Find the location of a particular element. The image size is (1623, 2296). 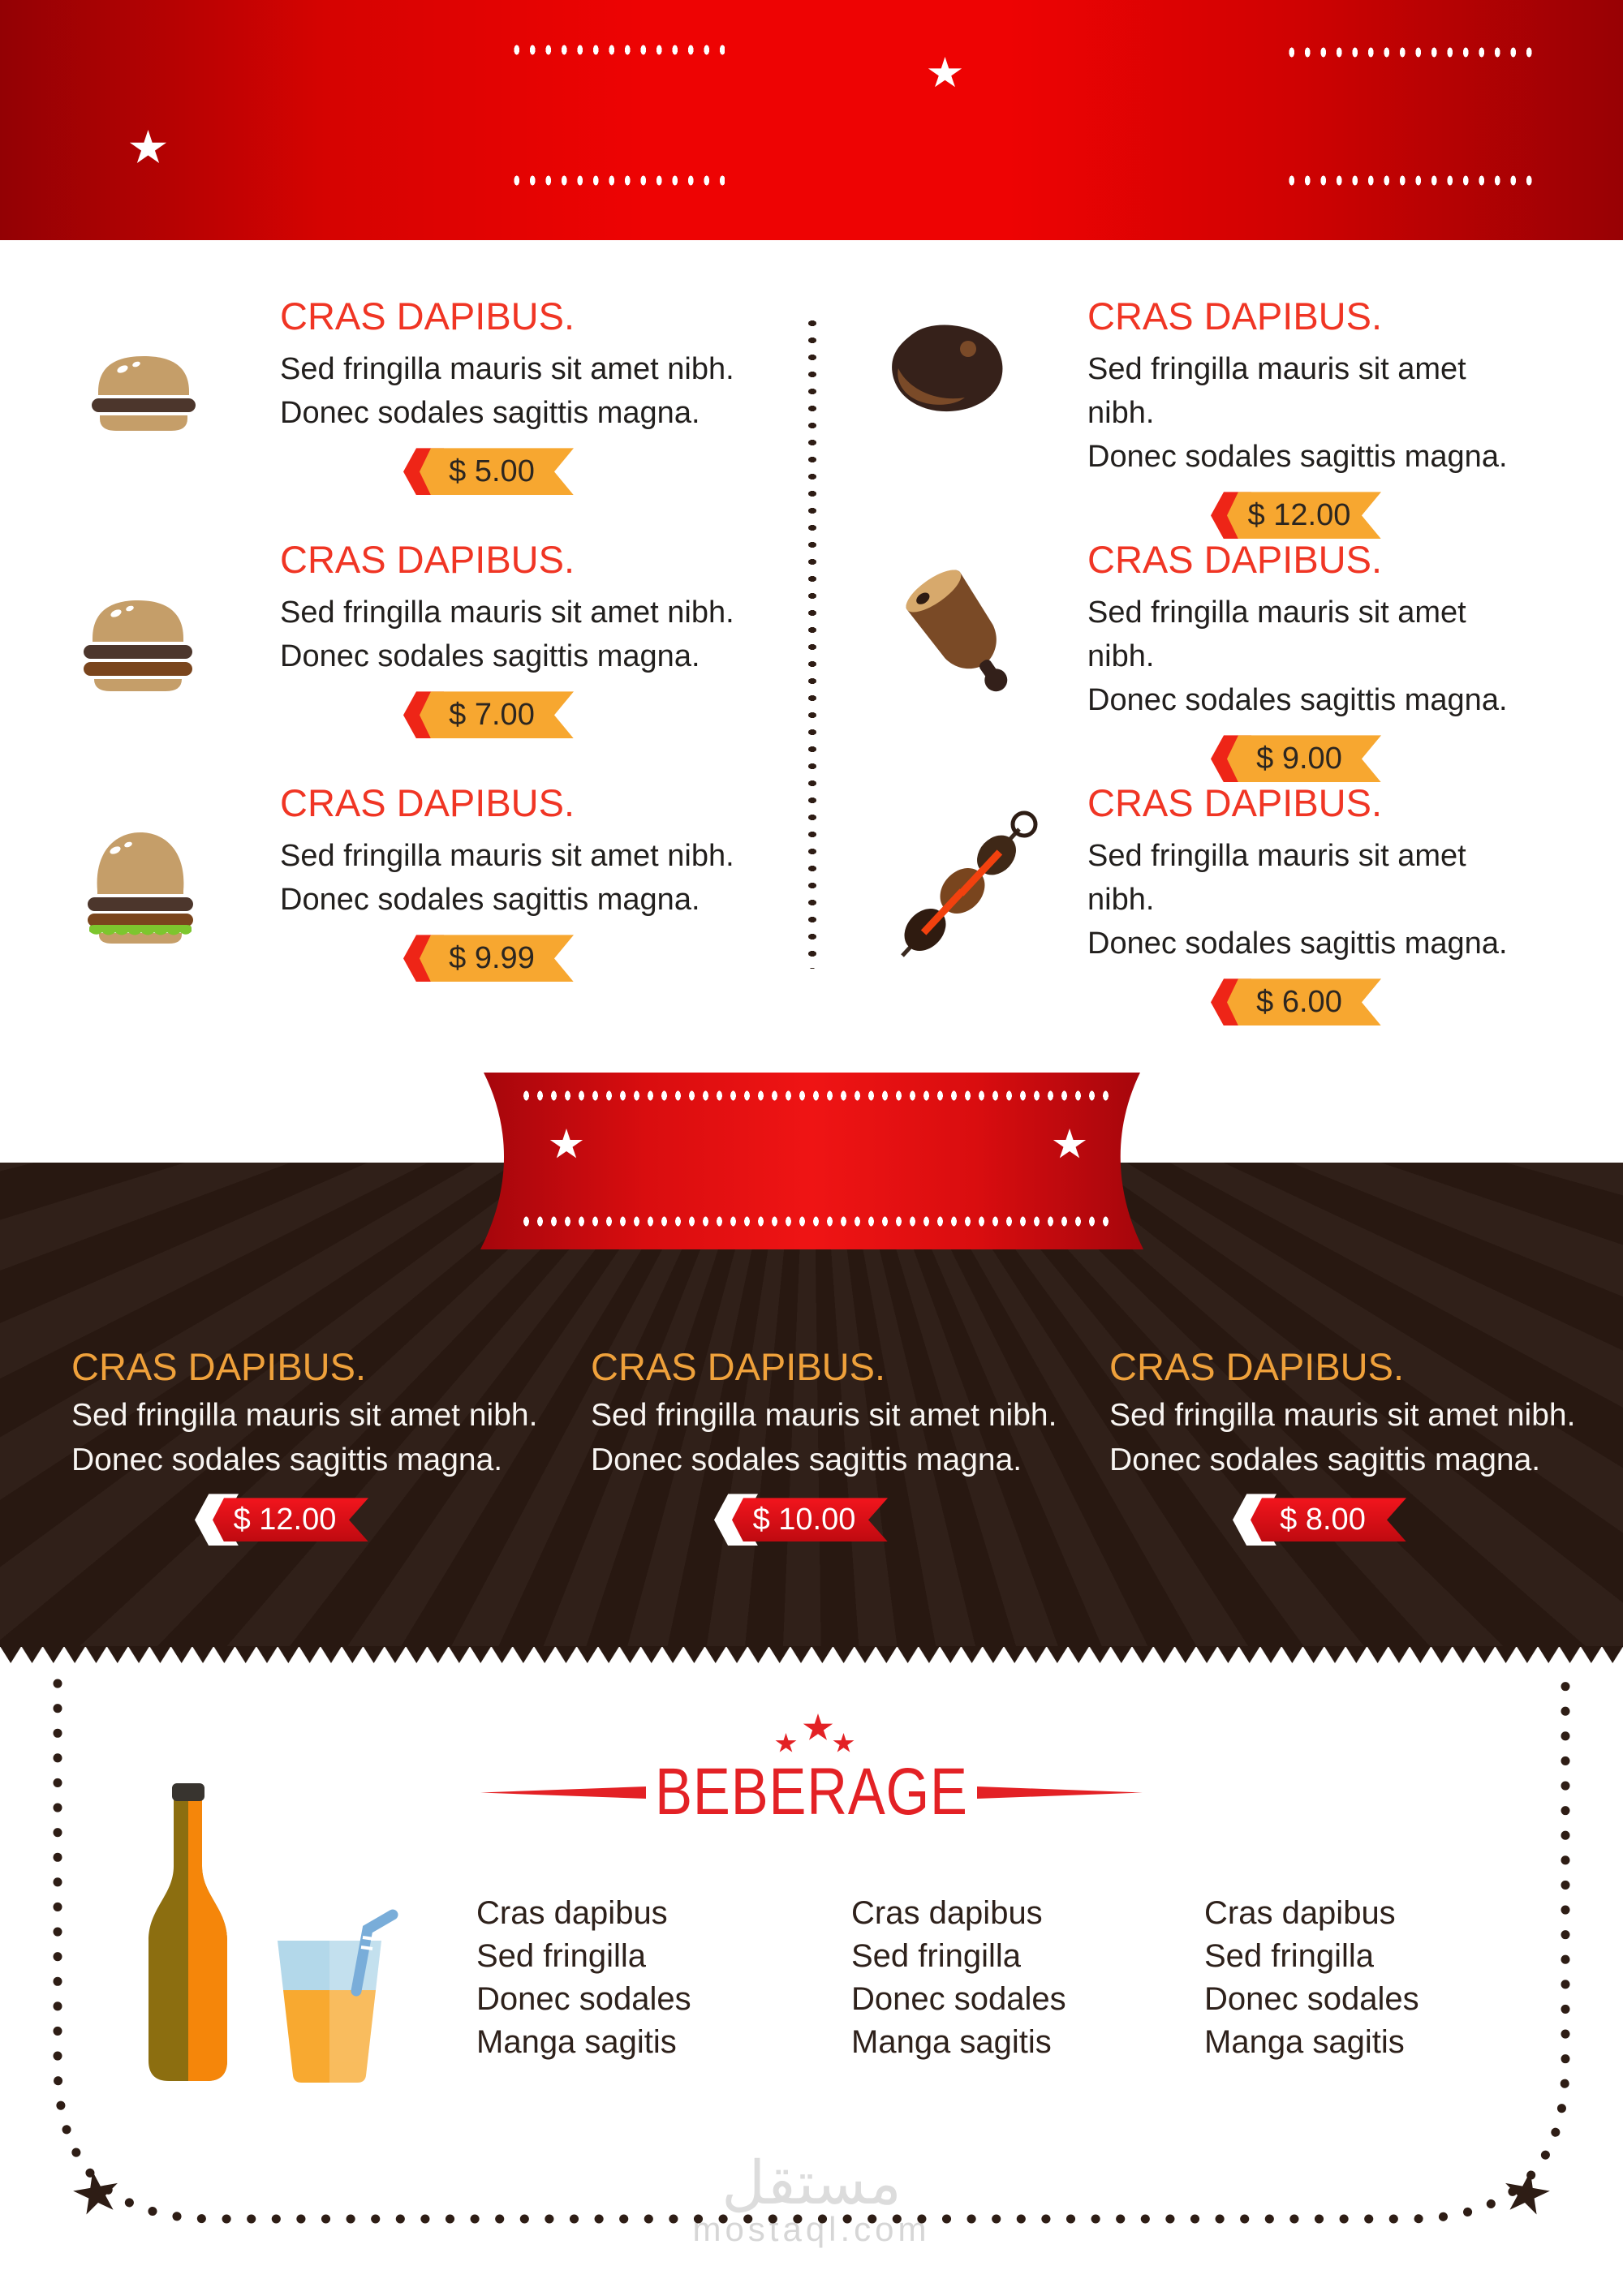

price-tag: $ 9.00 is located at coordinates (1296, 759).